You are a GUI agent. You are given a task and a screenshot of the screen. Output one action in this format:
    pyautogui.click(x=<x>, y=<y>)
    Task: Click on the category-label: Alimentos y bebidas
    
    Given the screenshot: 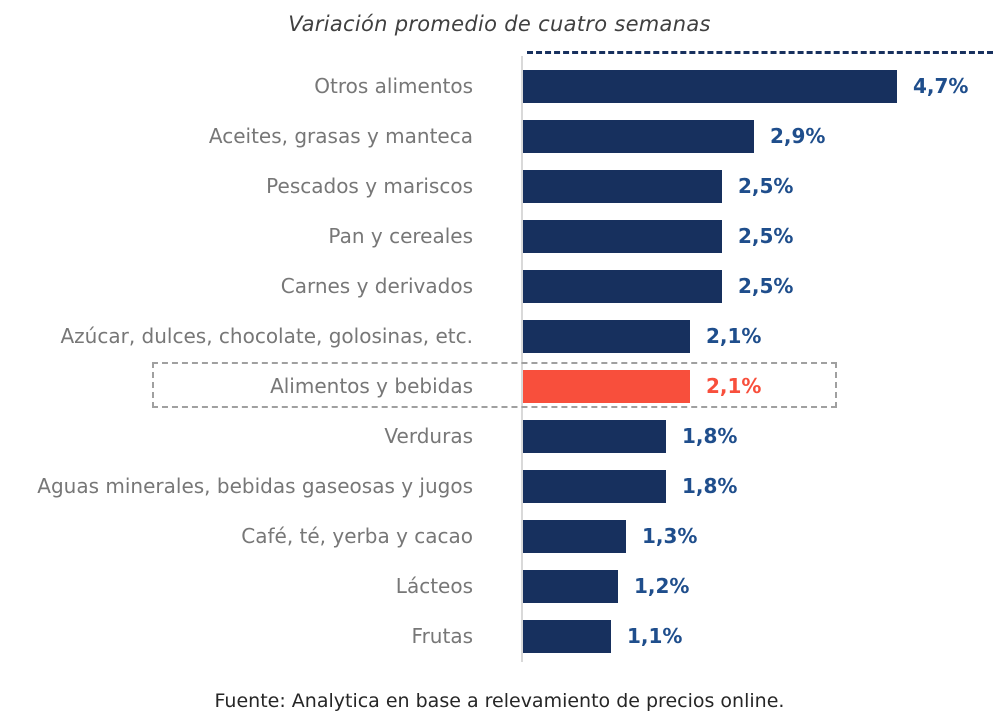 What is the action you would take?
    pyautogui.click(x=371, y=386)
    